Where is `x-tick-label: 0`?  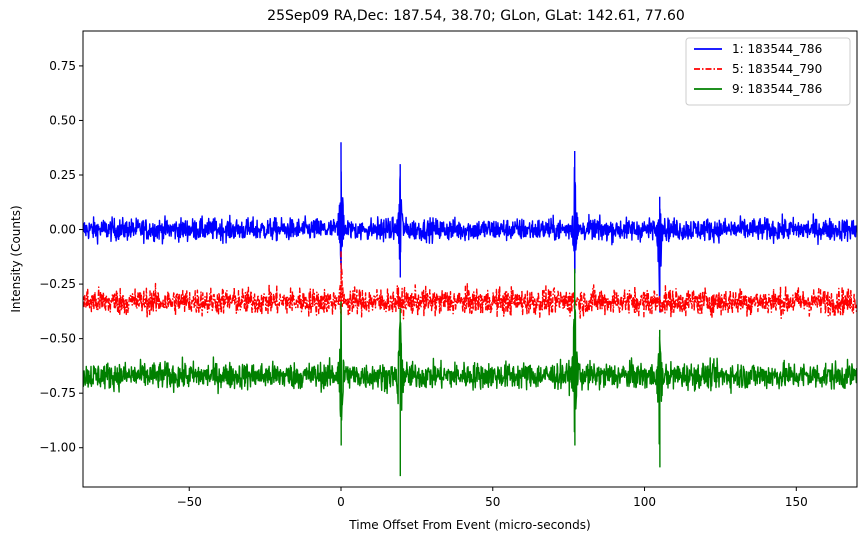 x-tick-label: 0 is located at coordinates (341, 502).